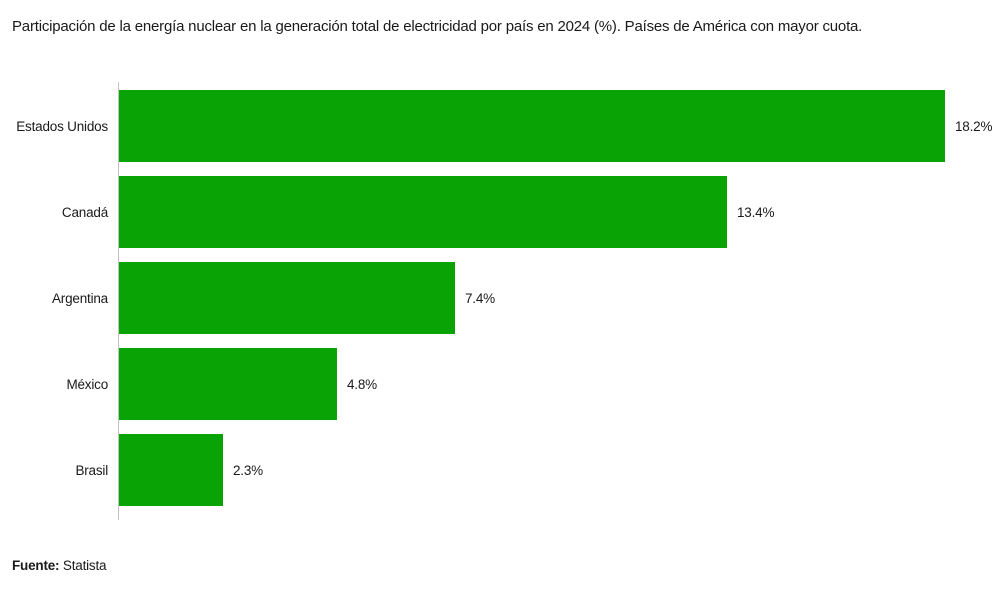  I want to click on category-label: Brasil, so click(91, 470).